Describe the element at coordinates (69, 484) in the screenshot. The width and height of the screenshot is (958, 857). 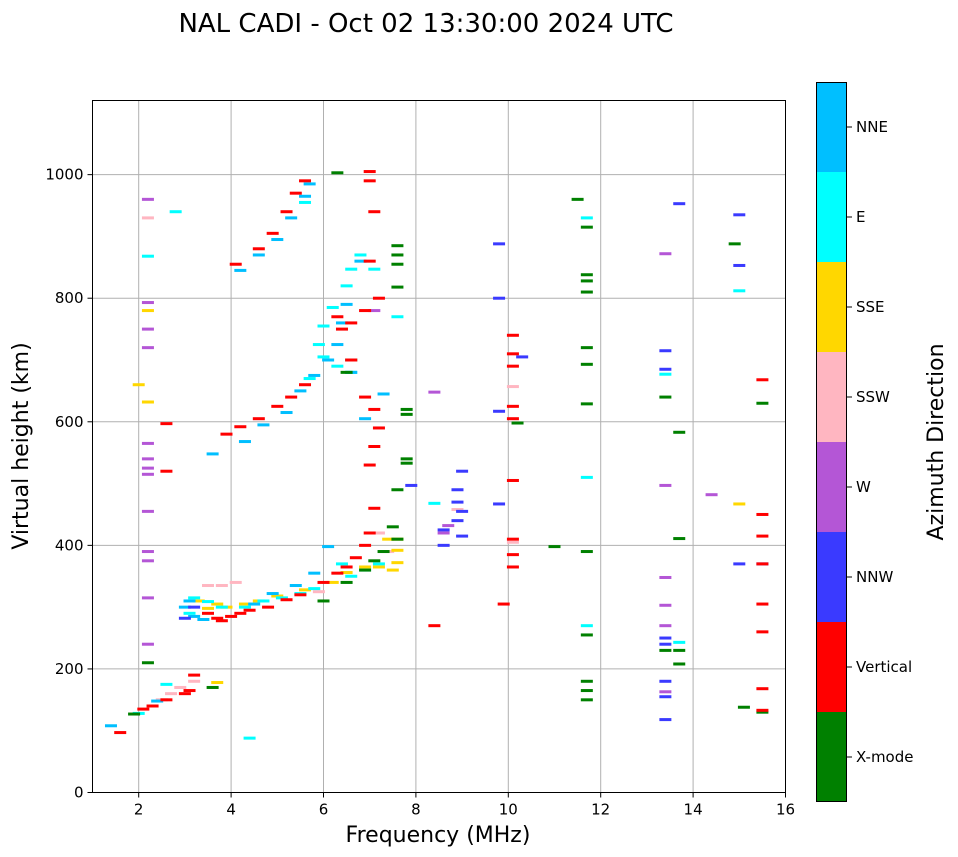
I see `y-axis-ticks: 0 200 400 600 800 1000` at that location.